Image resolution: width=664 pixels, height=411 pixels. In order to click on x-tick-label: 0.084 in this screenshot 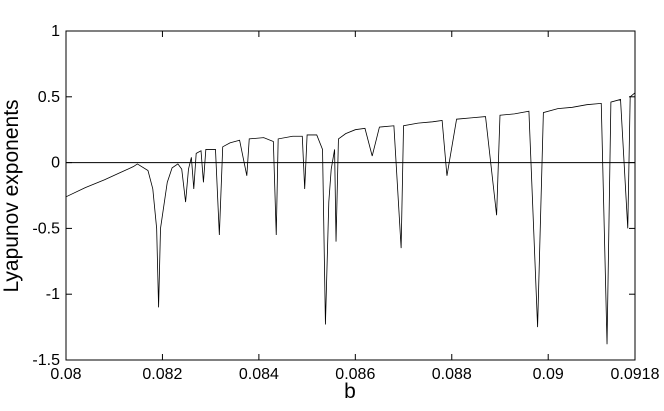, I will do `click(259, 374)`.